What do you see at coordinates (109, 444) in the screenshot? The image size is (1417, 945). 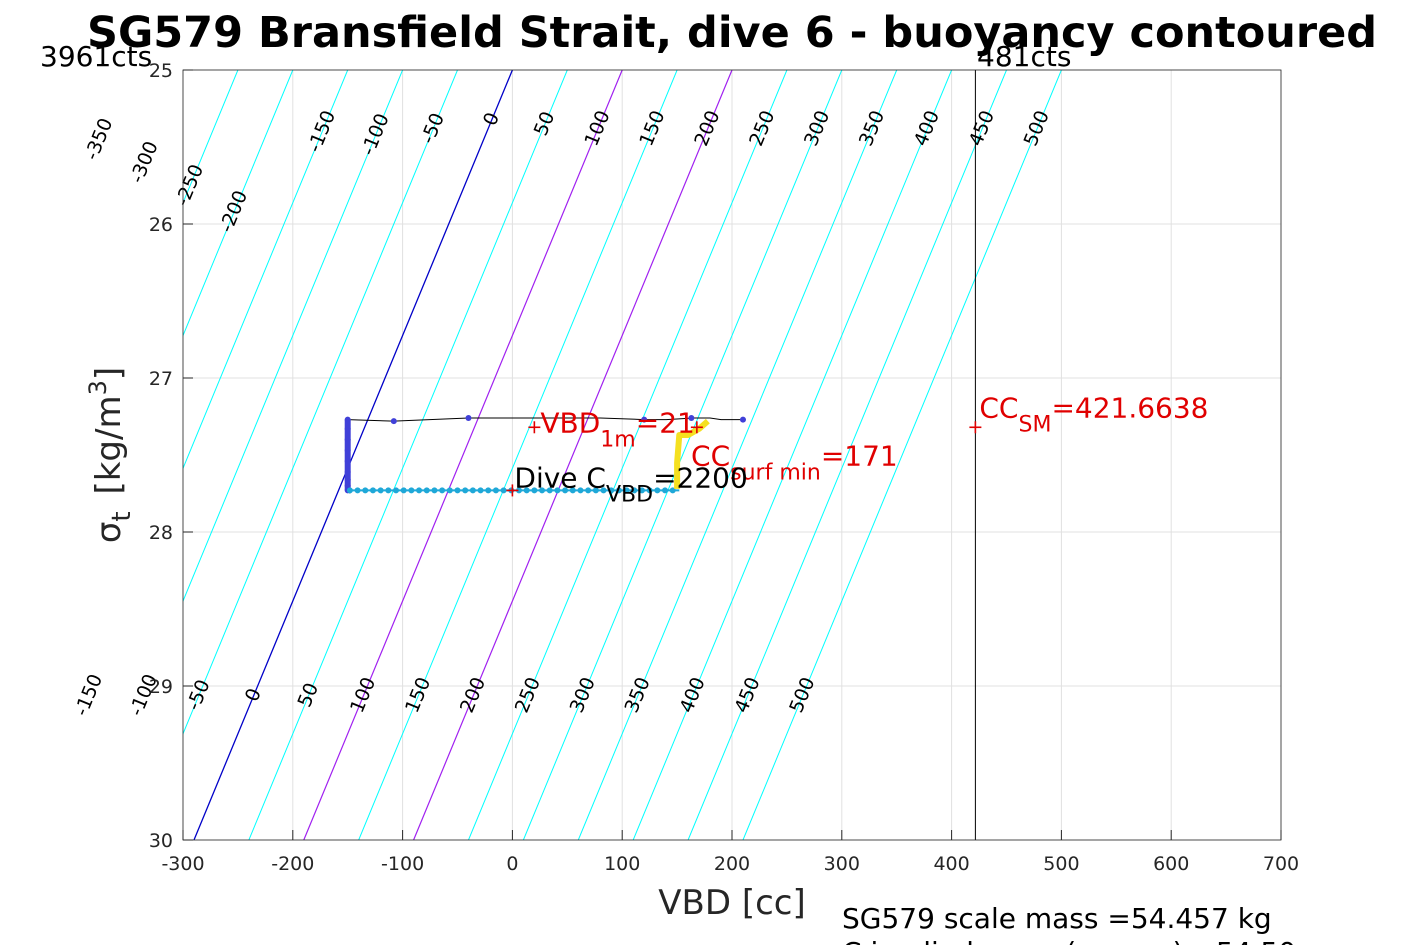 I see `y-label-units: [kg/m` at bounding box center [109, 444].